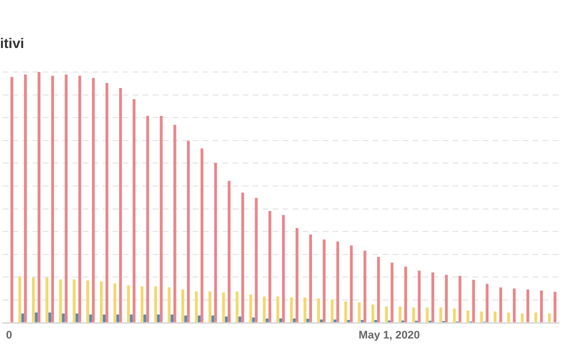 The width and height of the screenshot is (564, 356). Describe the element at coordinates (389, 335) in the screenshot. I see `x-tick-label: May 1, 2020` at that location.